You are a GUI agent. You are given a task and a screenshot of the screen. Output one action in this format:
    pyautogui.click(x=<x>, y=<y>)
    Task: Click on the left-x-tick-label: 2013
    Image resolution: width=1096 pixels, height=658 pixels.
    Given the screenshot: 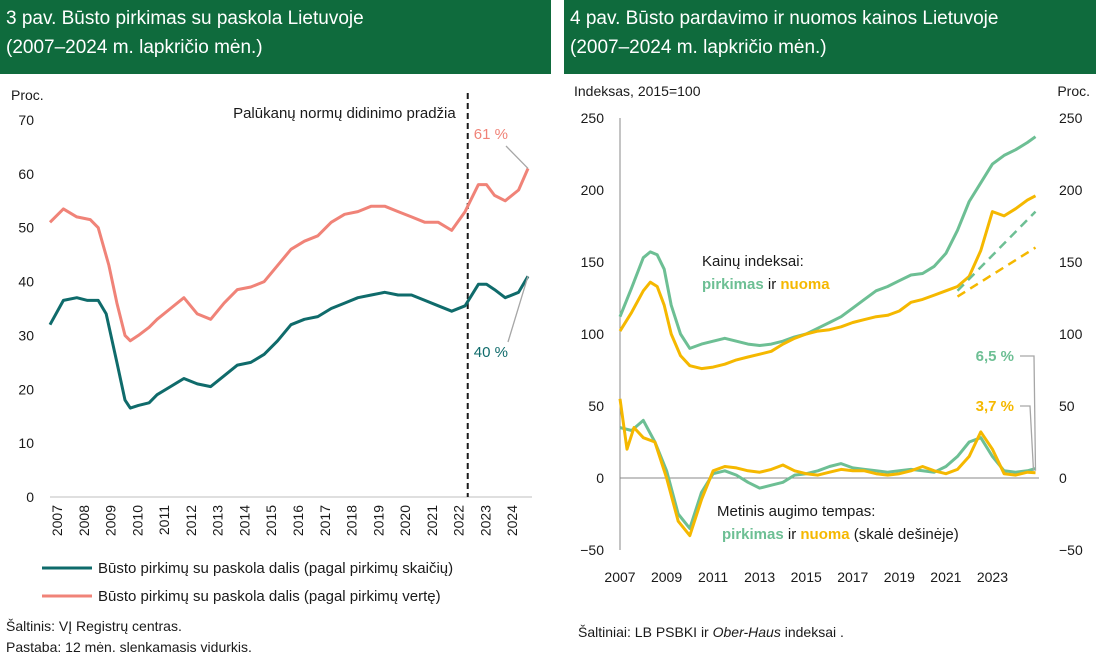 What is the action you would take?
    pyautogui.click(x=218, y=520)
    